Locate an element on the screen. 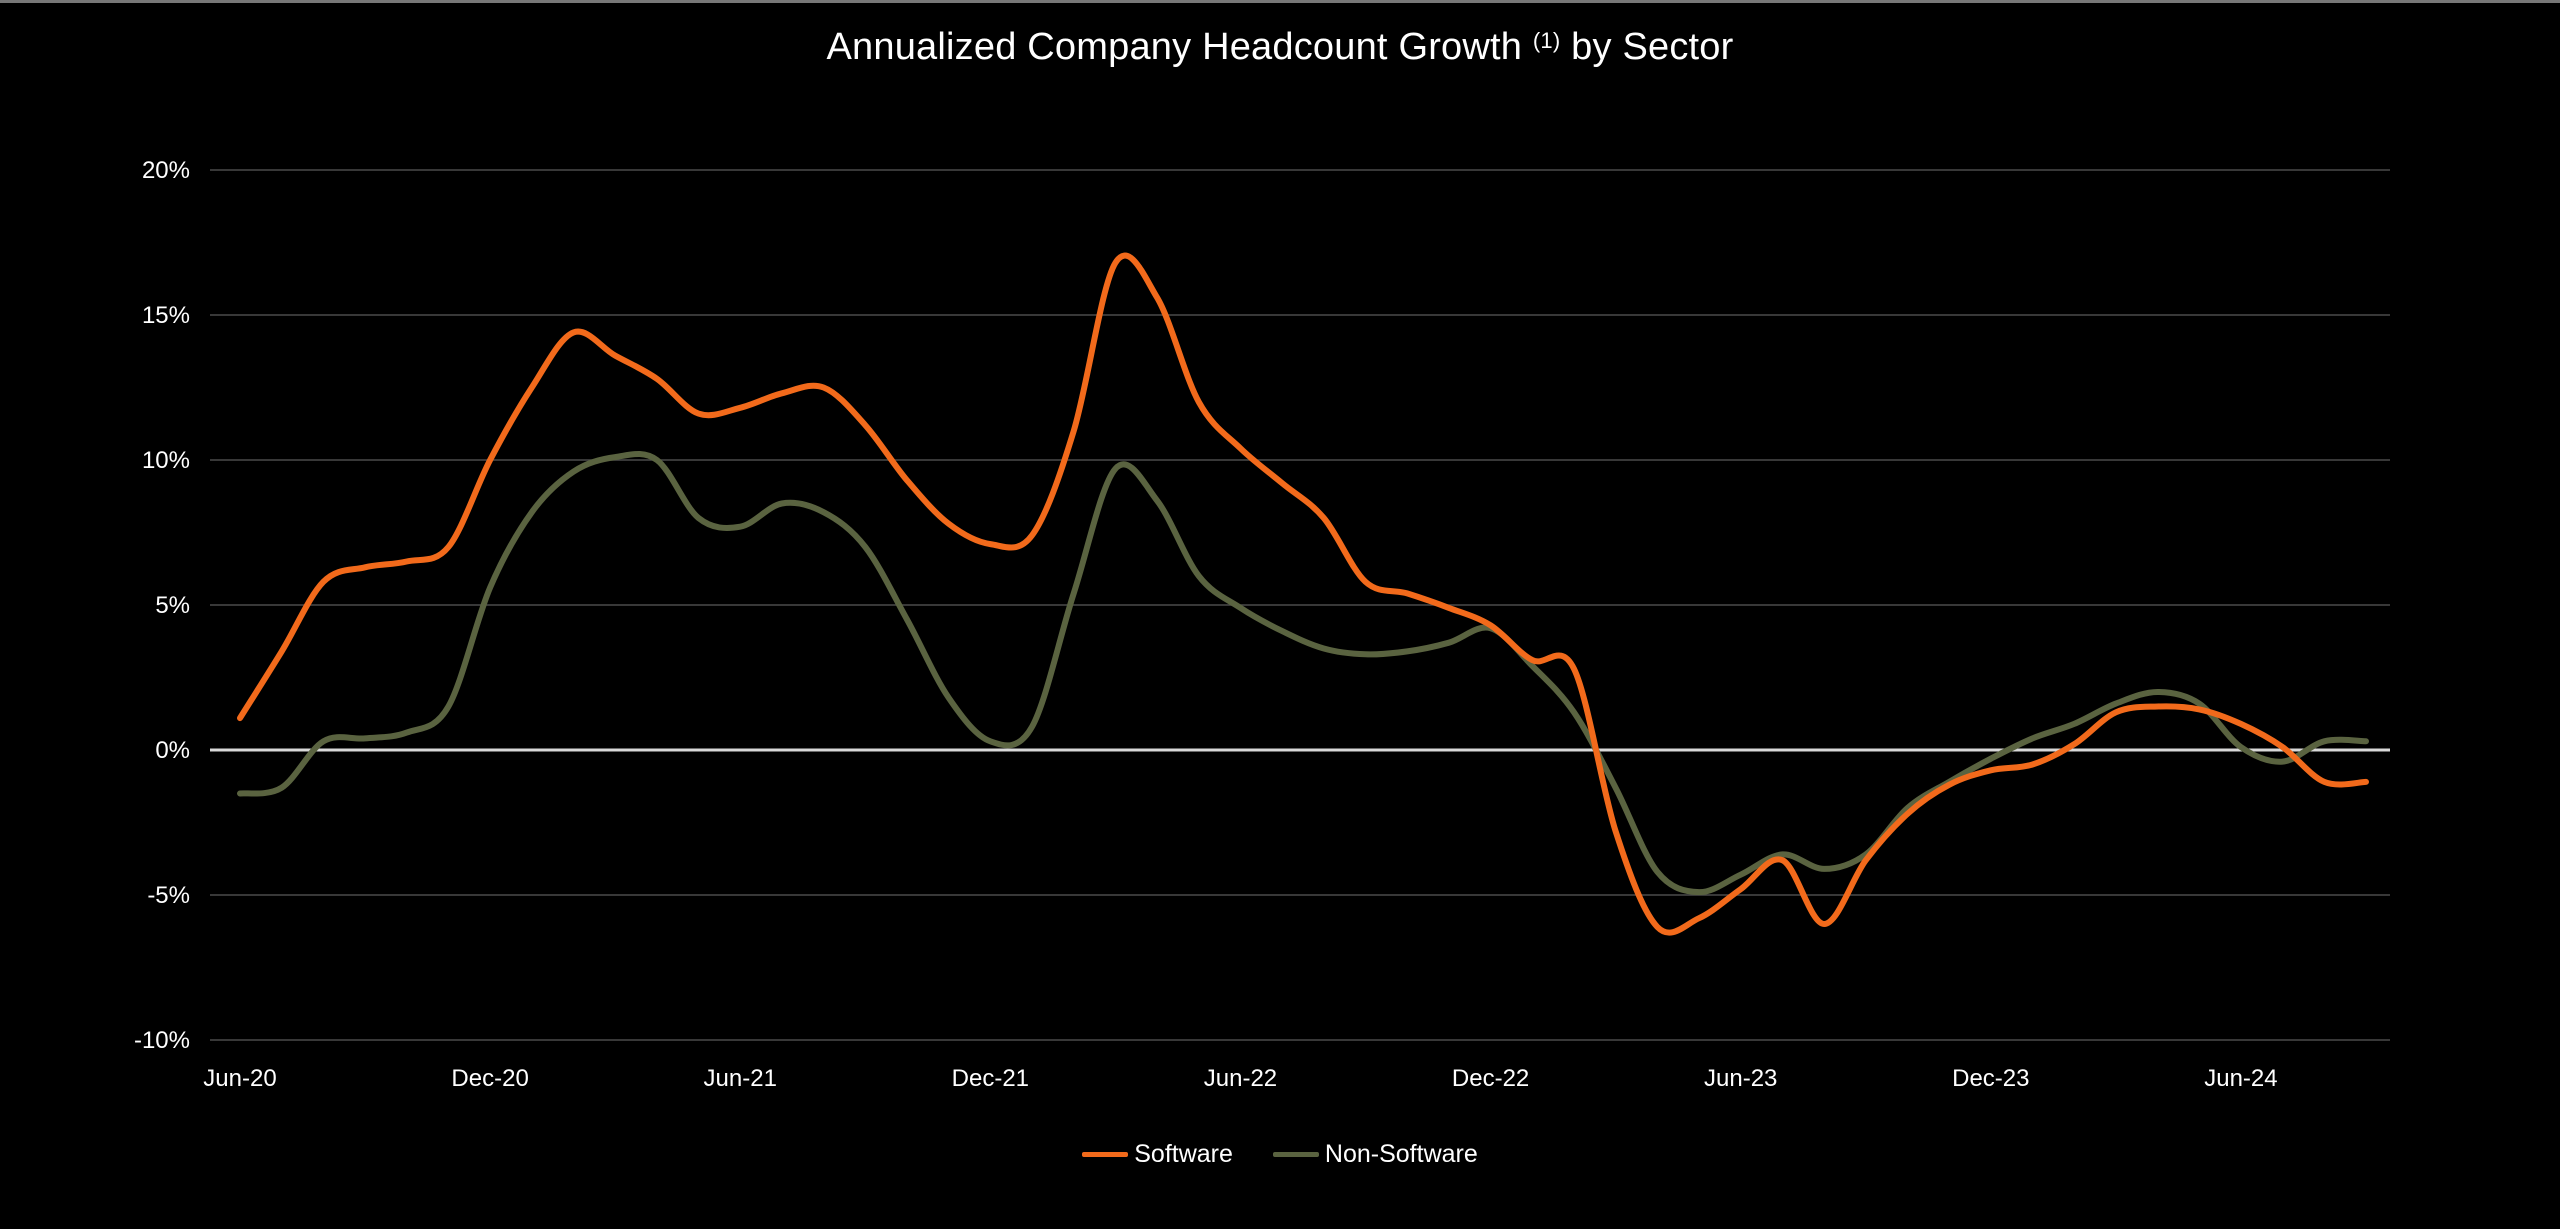 The image size is (2560, 1229). legend: Software Non-Software is located at coordinates (1280, 1154).